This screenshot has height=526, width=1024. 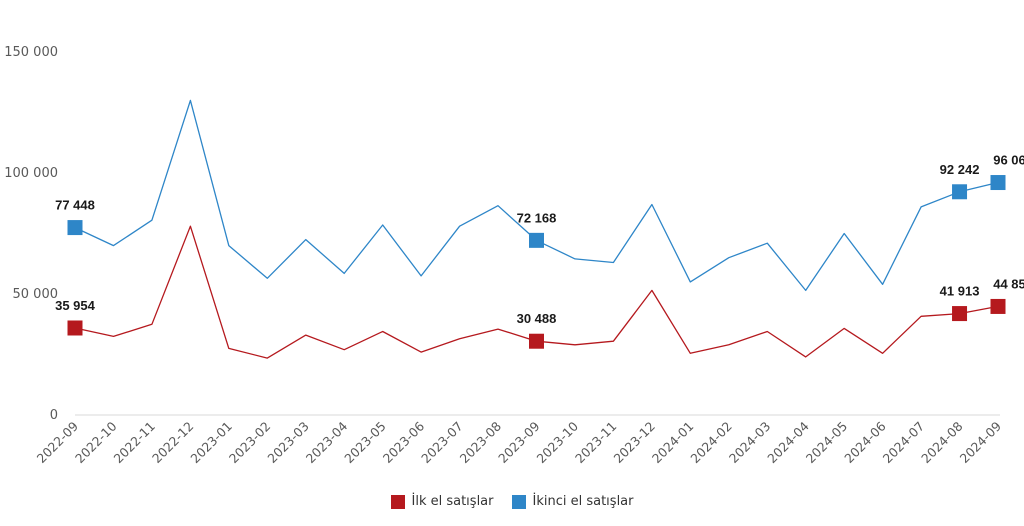 What do you see at coordinates (827, 443) in the screenshot?
I see `x-tick-label: 2024-05` at bounding box center [827, 443].